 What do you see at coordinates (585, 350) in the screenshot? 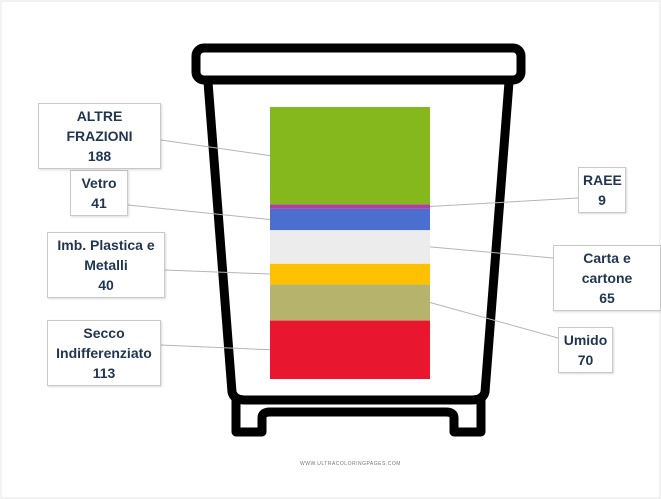
I see `segment-label: Umido 70` at bounding box center [585, 350].